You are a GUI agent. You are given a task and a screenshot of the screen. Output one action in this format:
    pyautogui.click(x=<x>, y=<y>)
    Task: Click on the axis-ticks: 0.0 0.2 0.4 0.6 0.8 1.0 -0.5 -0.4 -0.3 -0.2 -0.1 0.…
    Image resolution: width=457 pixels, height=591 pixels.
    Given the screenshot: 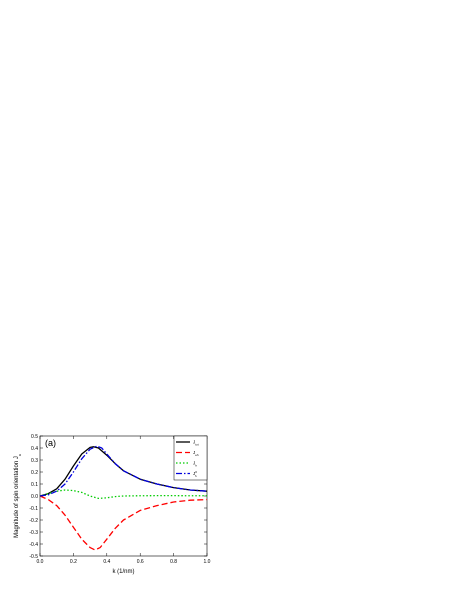 What is the action you would take?
    pyautogui.click(x=119, y=499)
    